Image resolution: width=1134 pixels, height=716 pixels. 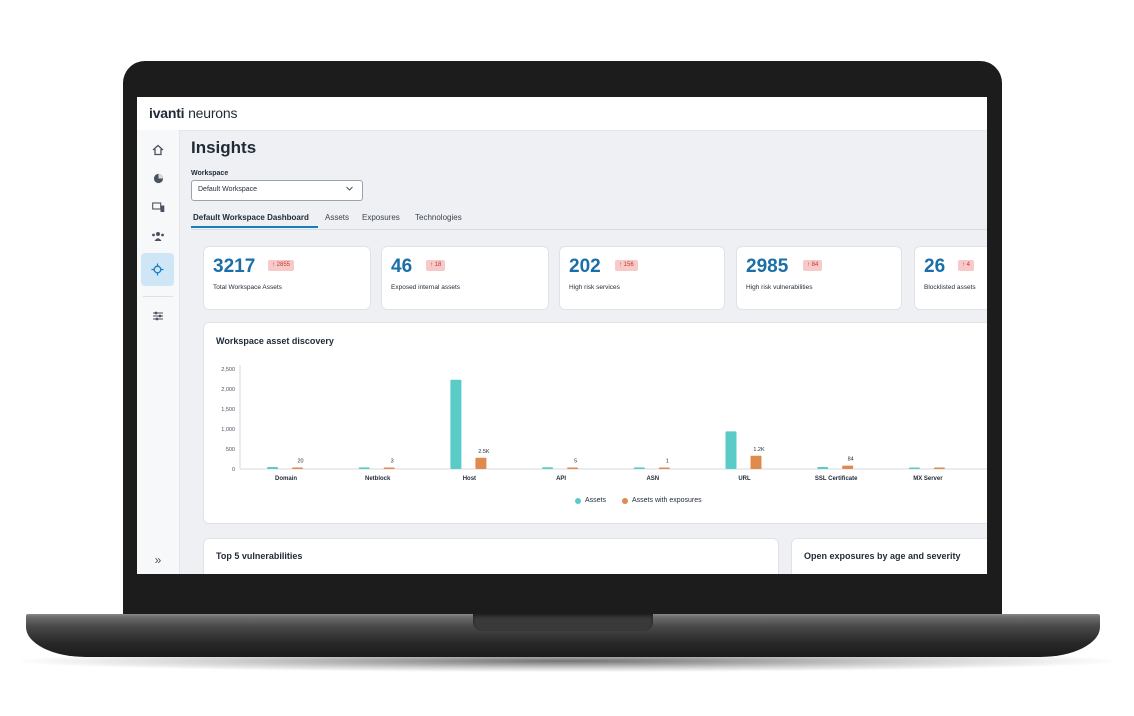 I want to click on workspace-select-value: Default Workspace, so click(x=228, y=189).